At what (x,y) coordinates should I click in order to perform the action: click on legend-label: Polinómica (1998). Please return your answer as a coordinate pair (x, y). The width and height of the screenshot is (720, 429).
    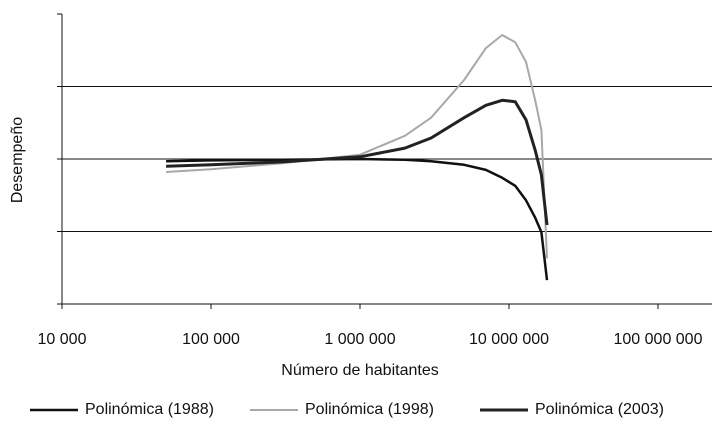
    Looking at the image, I should click on (369, 409).